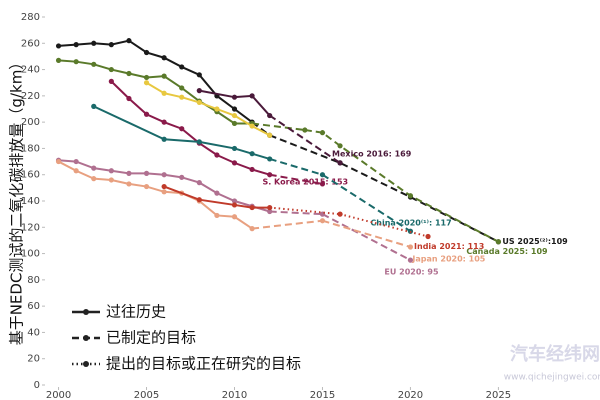 The height and width of the screenshot is (400, 600). What do you see at coordinates (30, 254) in the screenshot?
I see `y-tick-label: 100` at bounding box center [30, 254].